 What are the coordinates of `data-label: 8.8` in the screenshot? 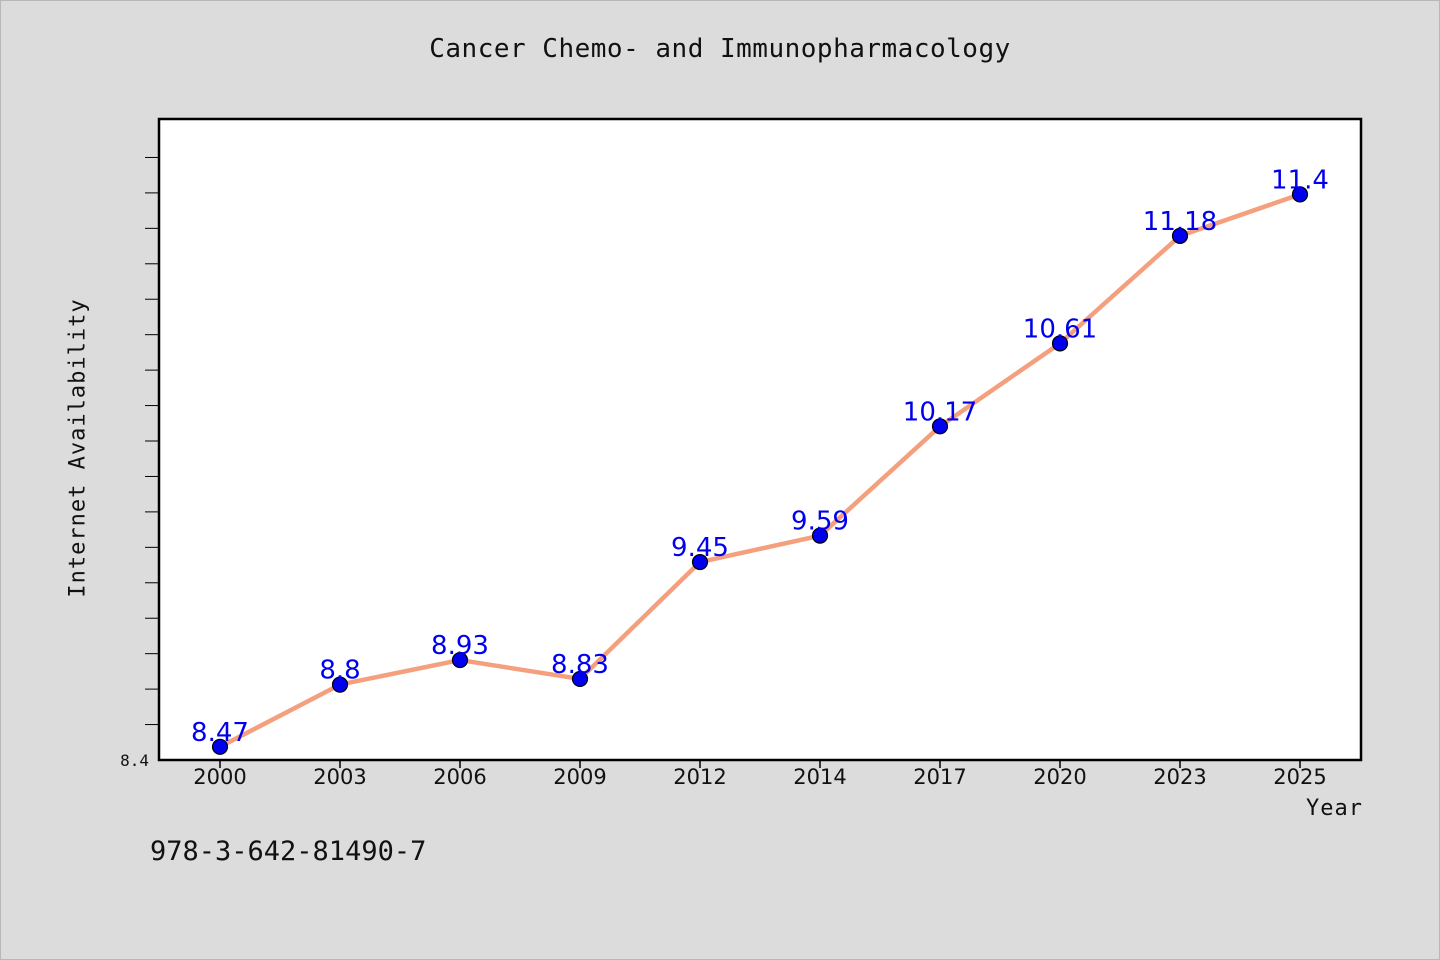 It's located at (339, 671).